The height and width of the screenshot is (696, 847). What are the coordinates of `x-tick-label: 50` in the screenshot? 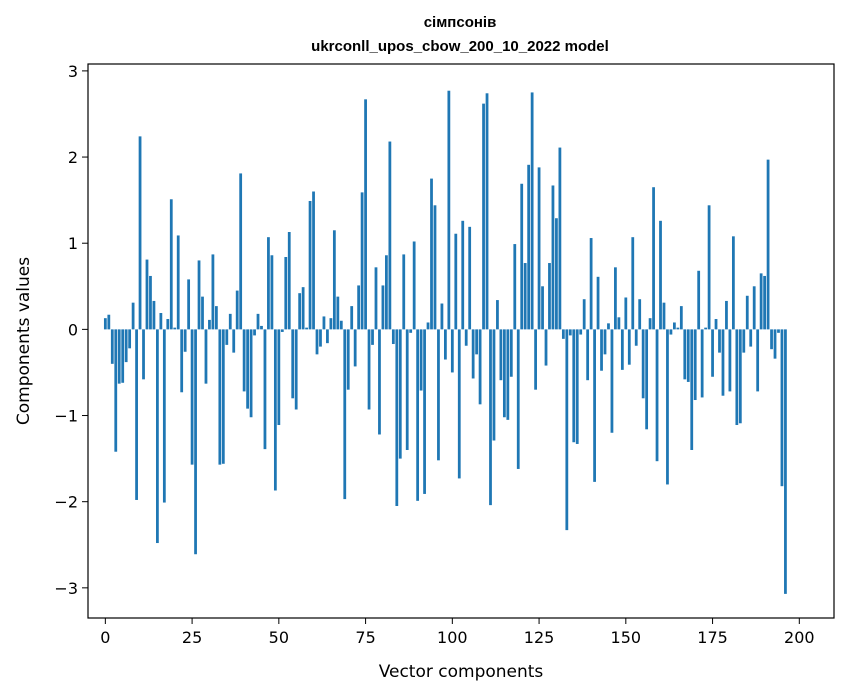 It's located at (279, 637).